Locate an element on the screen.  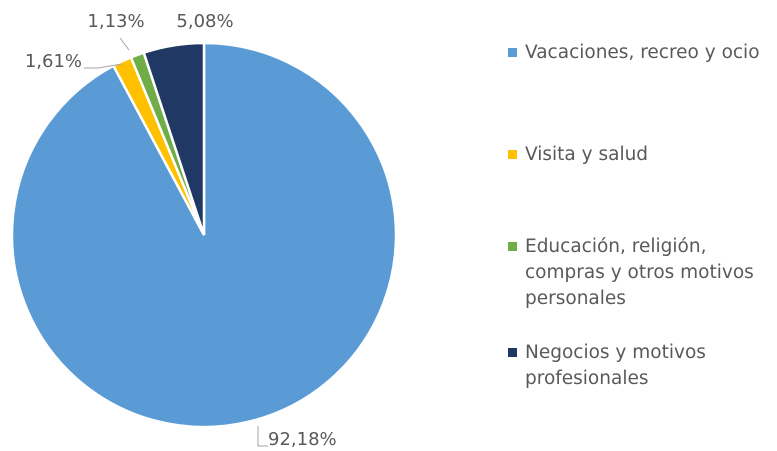
data-label: 1,13% is located at coordinates (115, 21).